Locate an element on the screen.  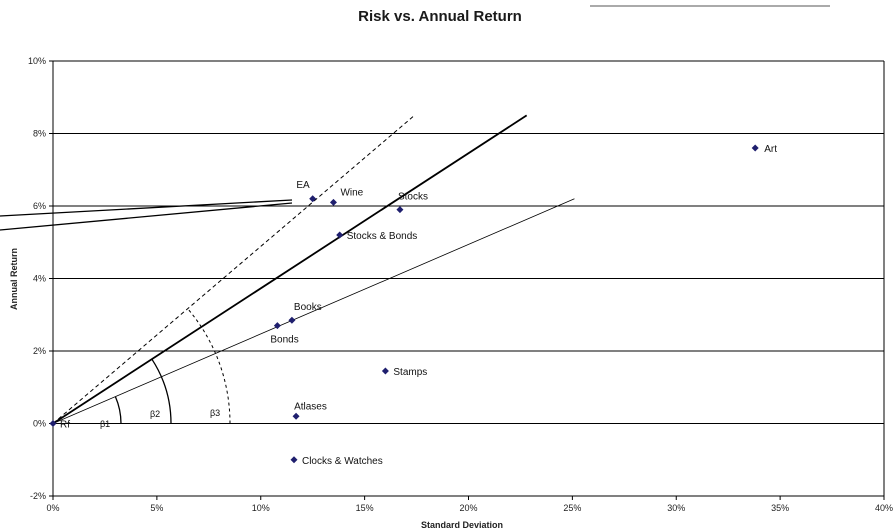
point-label-ea: EA is located at coordinates (303, 185).